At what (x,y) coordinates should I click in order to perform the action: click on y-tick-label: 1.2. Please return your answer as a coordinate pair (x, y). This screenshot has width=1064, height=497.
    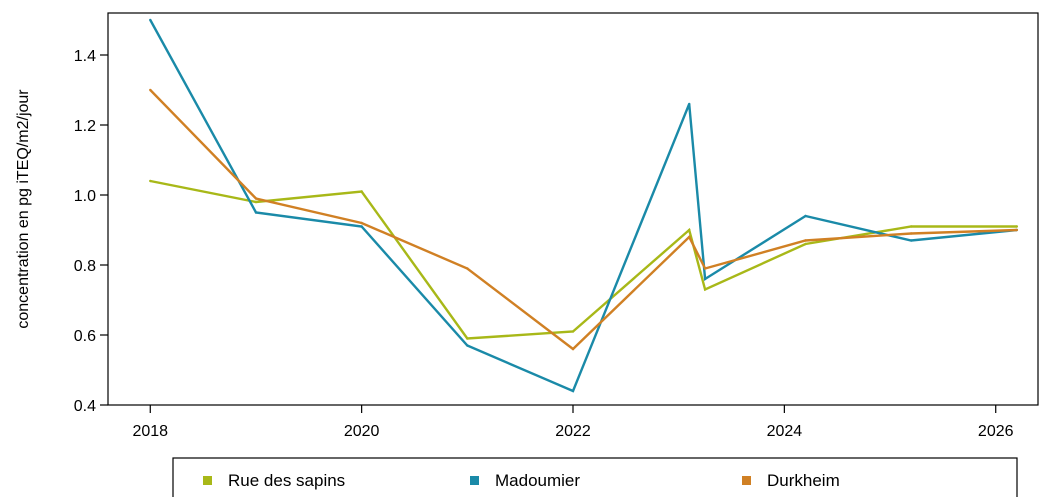
    Looking at the image, I should click on (85, 126).